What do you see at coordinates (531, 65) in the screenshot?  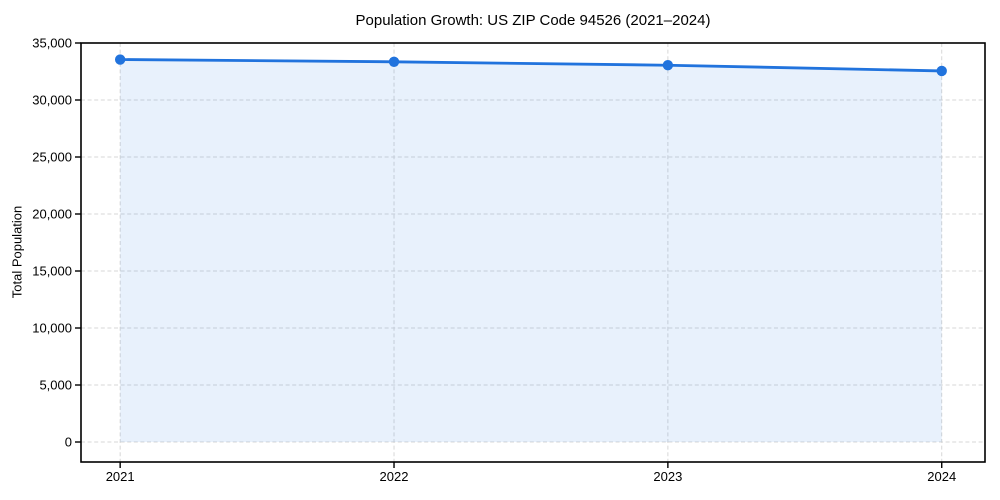 I see `population-line` at bounding box center [531, 65].